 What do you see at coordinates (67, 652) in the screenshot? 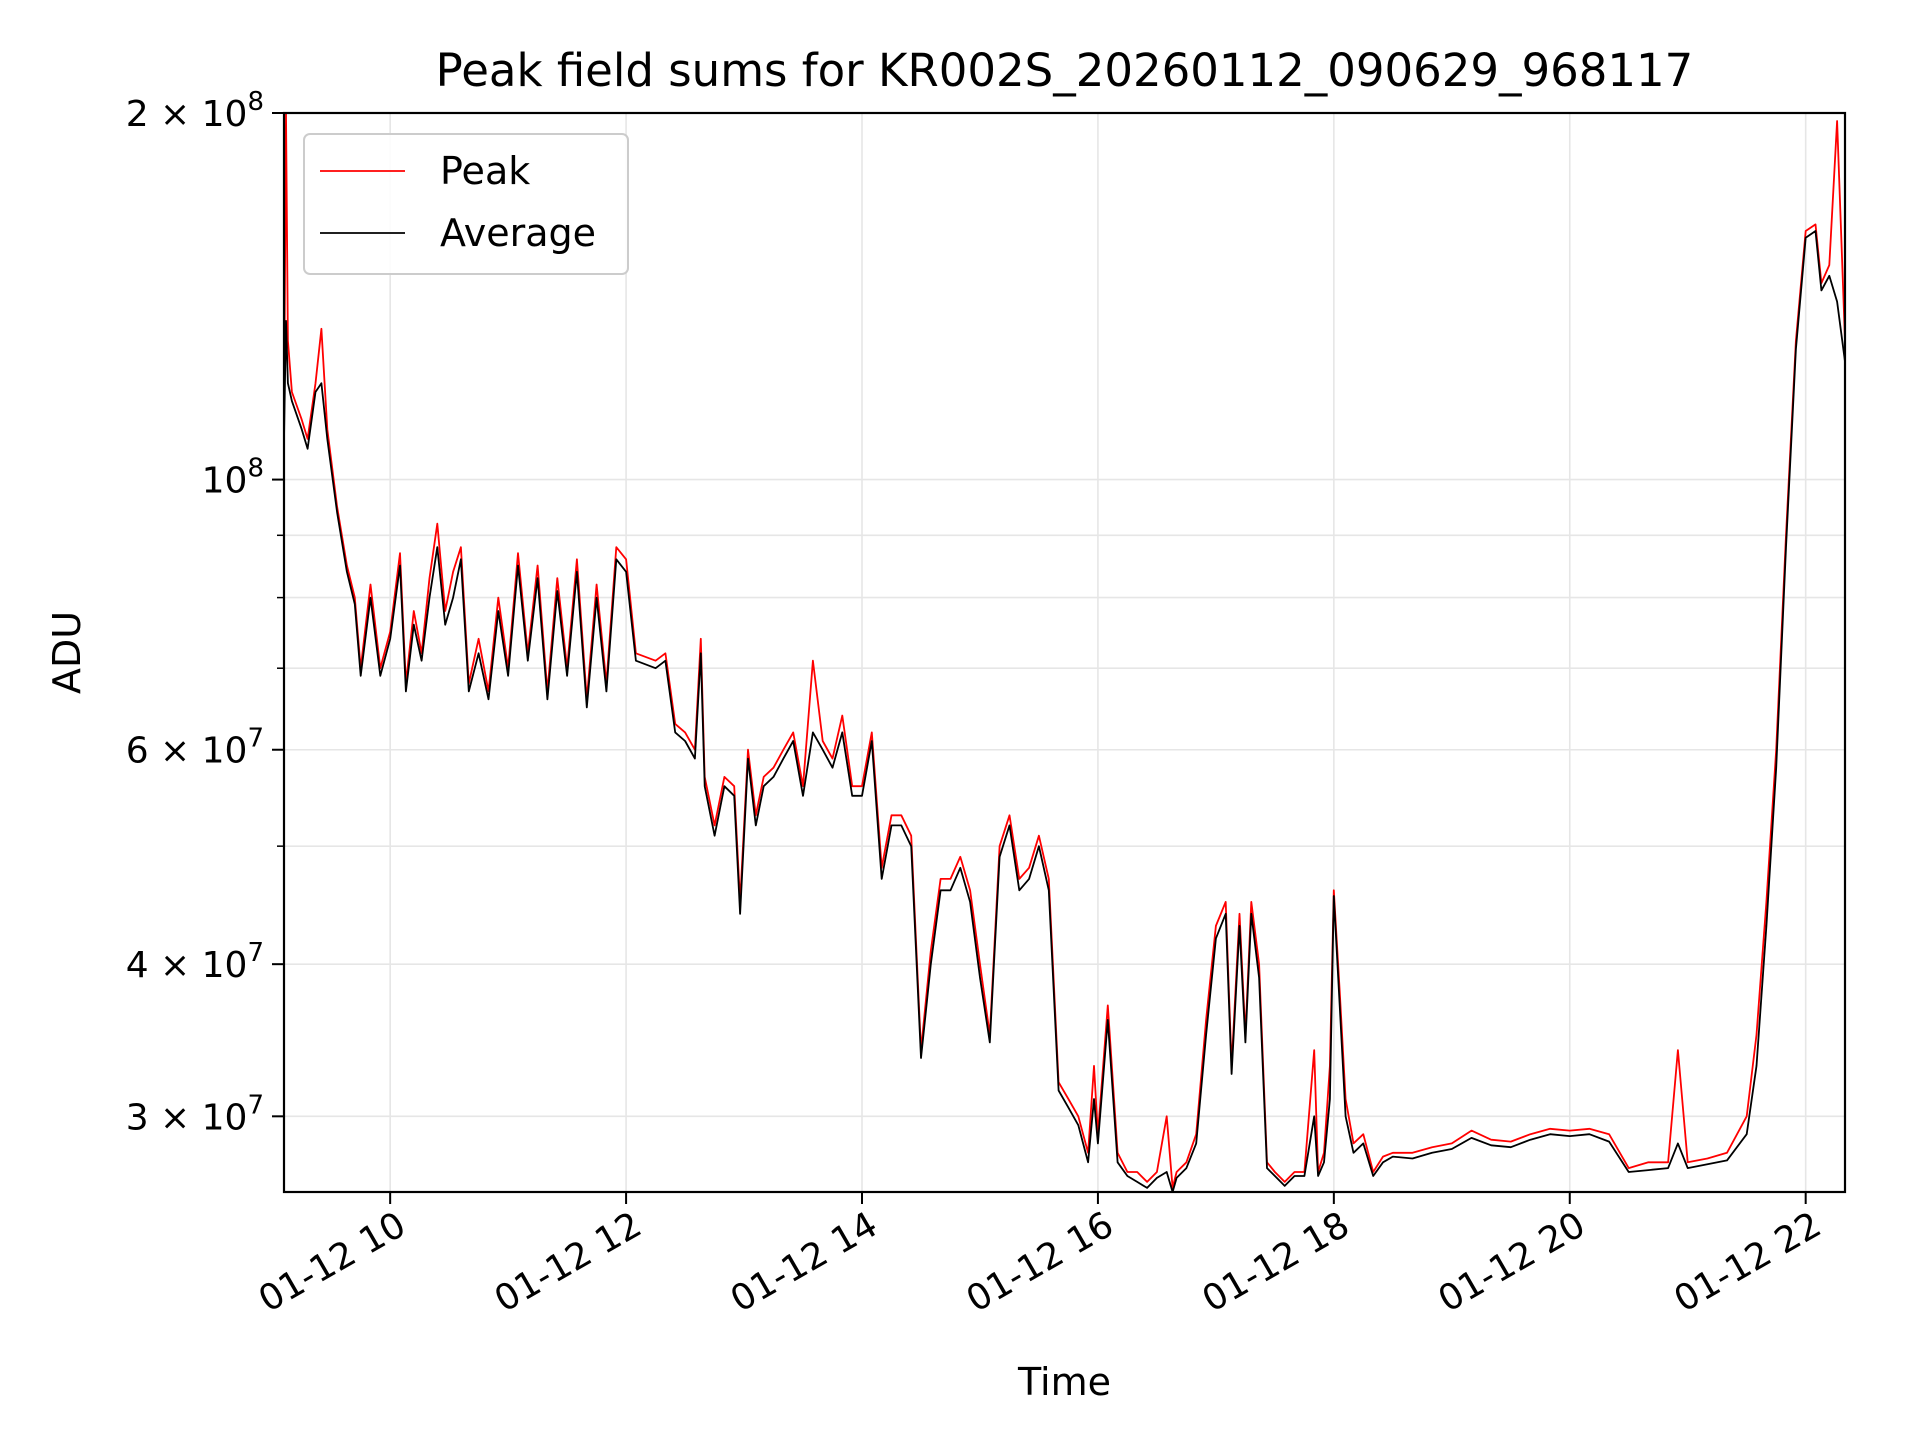
I see `y-axis-title: ADU` at bounding box center [67, 652].